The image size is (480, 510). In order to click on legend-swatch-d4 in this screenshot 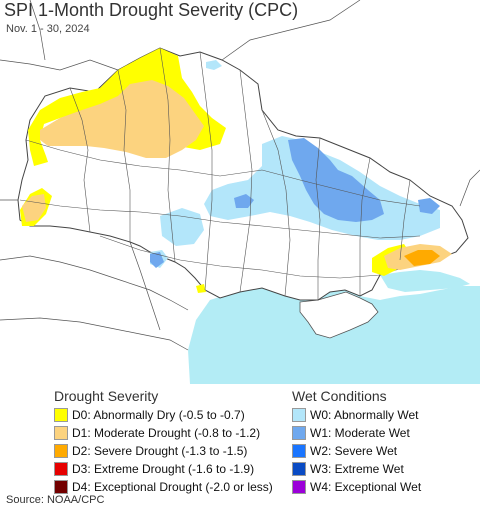, I will do `click(61, 487)`.